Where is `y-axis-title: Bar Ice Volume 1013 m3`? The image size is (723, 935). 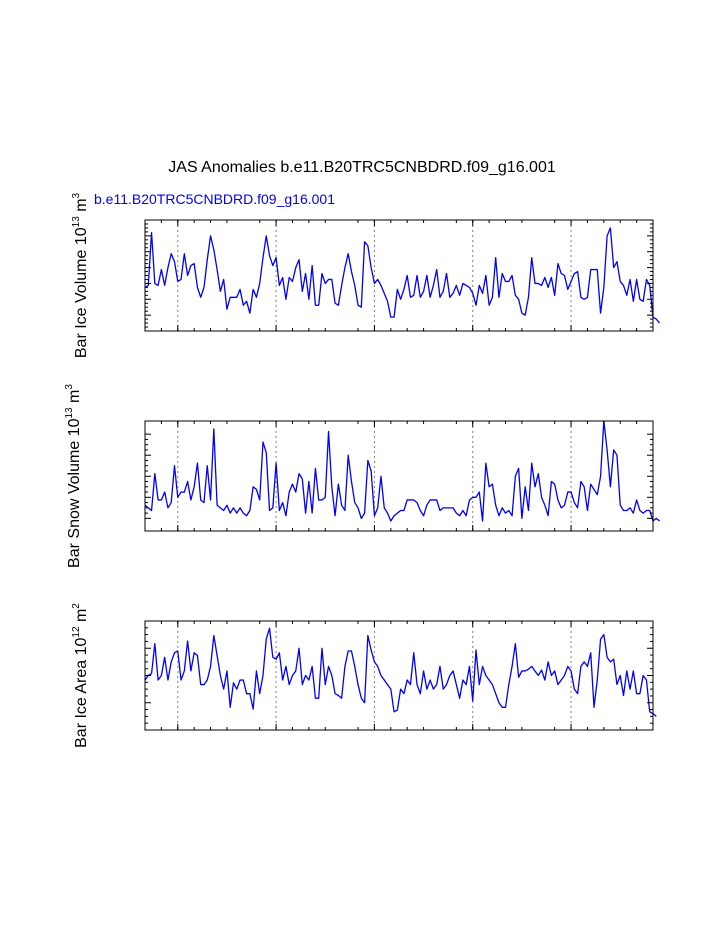 y-axis-title: Bar Ice Volume 1013 m3 is located at coordinates (80, 275).